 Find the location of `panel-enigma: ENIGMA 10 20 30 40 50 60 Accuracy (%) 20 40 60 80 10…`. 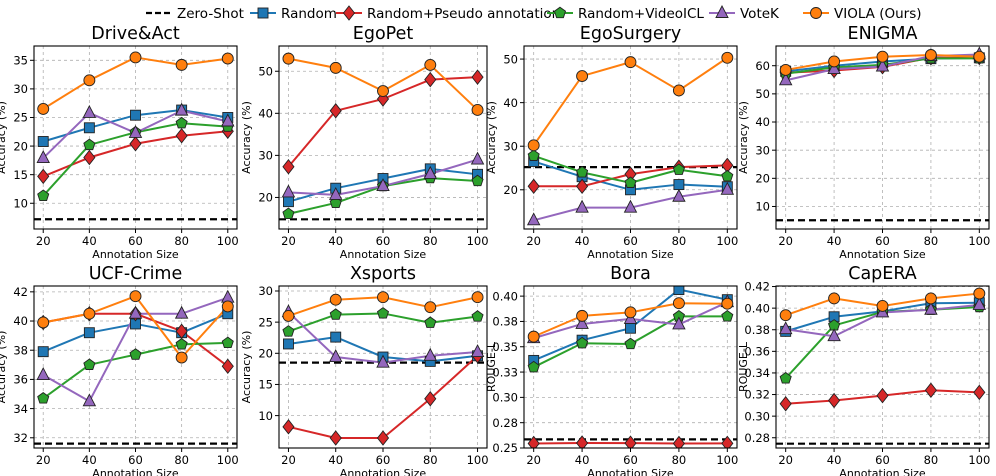

panel-enigma: ENIGMA 10 20 30 40 50 60 Accuracy (%) 20 40 60 80 10… is located at coordinates (863, 142).